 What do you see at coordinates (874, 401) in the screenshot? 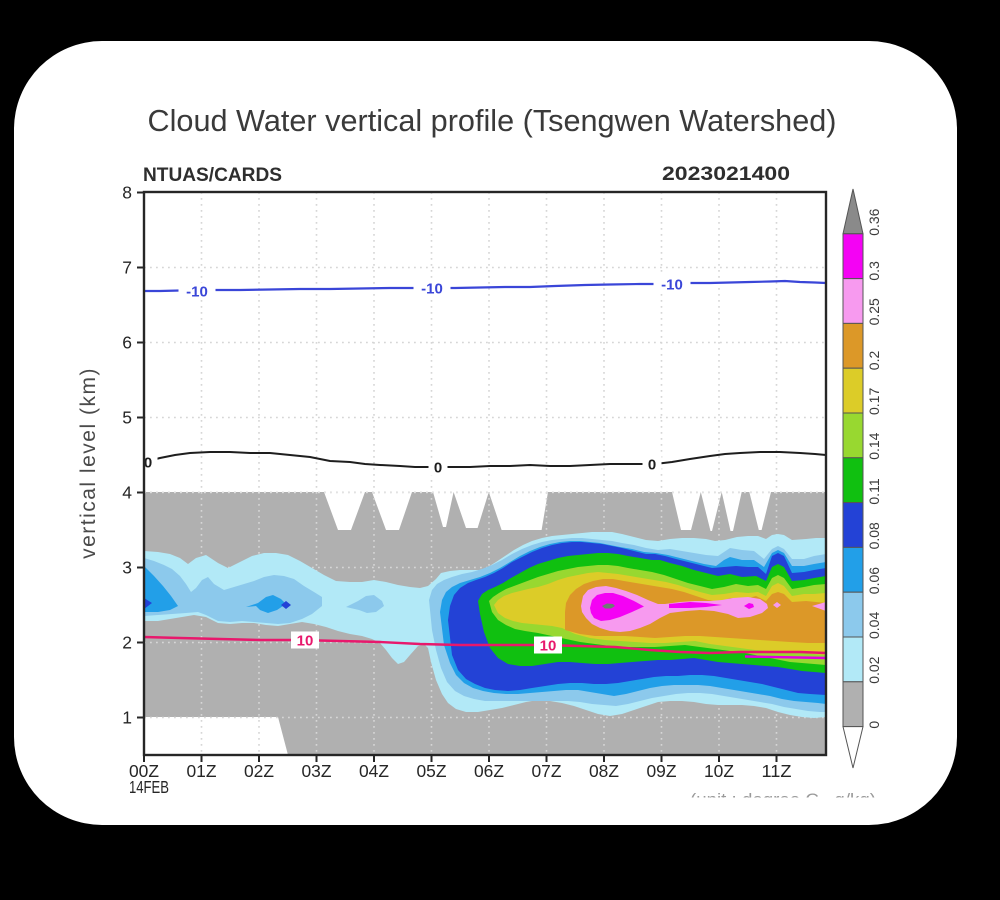
I see `svg-text: 0.17` at bounding box center [874, 401].